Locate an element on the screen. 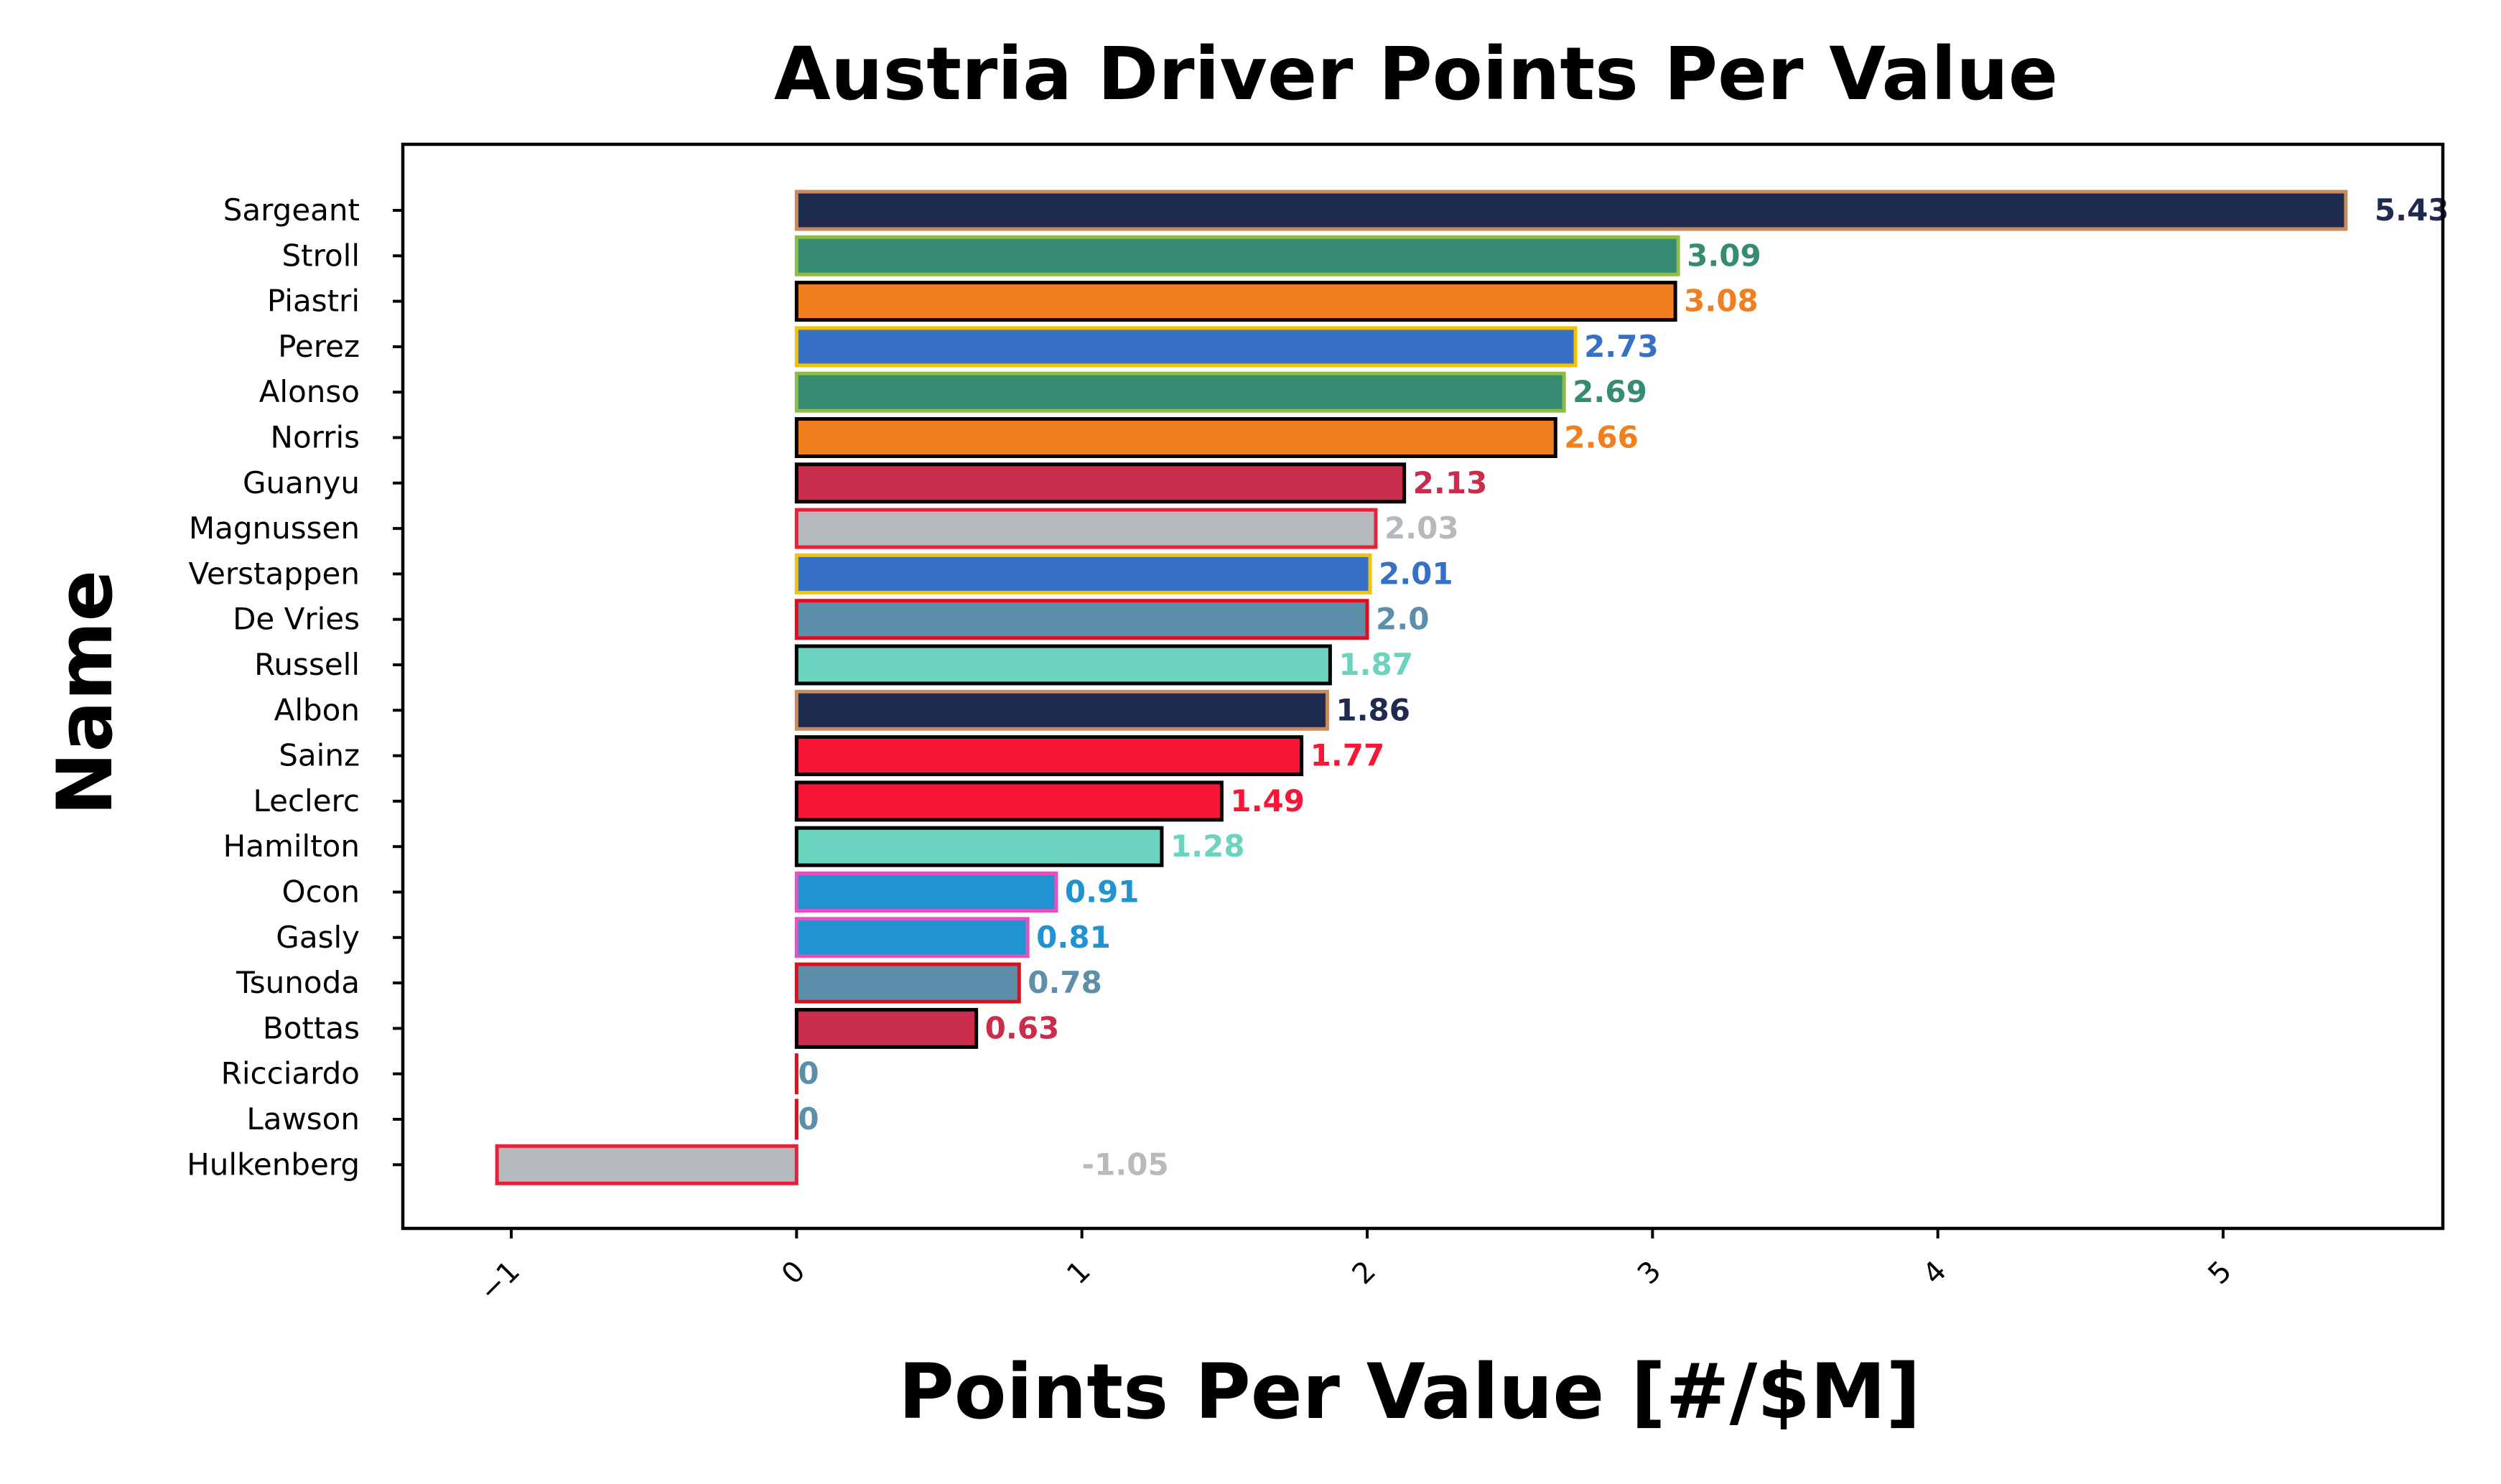 The image size is (2501, 1484). value-label-verstappen: 2.01 is located at coordinates (1416, 573).